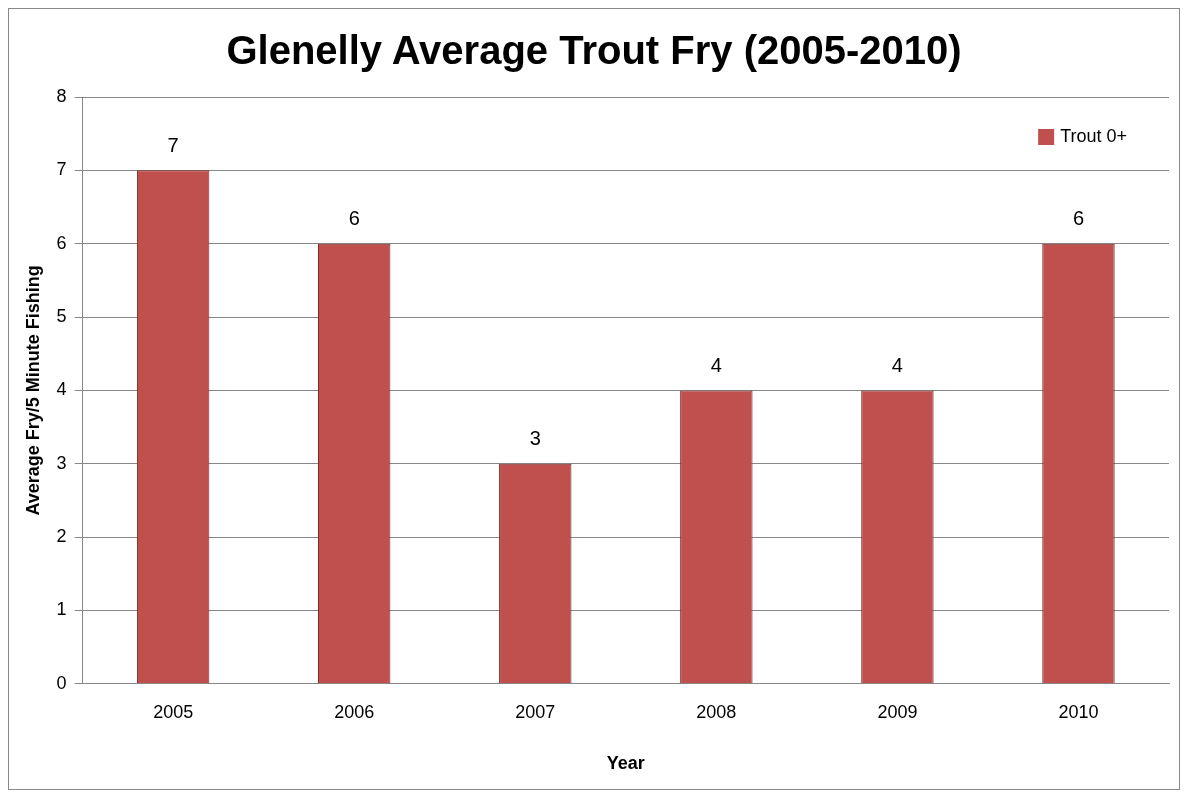 This screenshot has width=1189, height=797. Describe the element at coordinates (1094, 135) in the screenshot. I see `legend-label: Trout 0+` at that location.